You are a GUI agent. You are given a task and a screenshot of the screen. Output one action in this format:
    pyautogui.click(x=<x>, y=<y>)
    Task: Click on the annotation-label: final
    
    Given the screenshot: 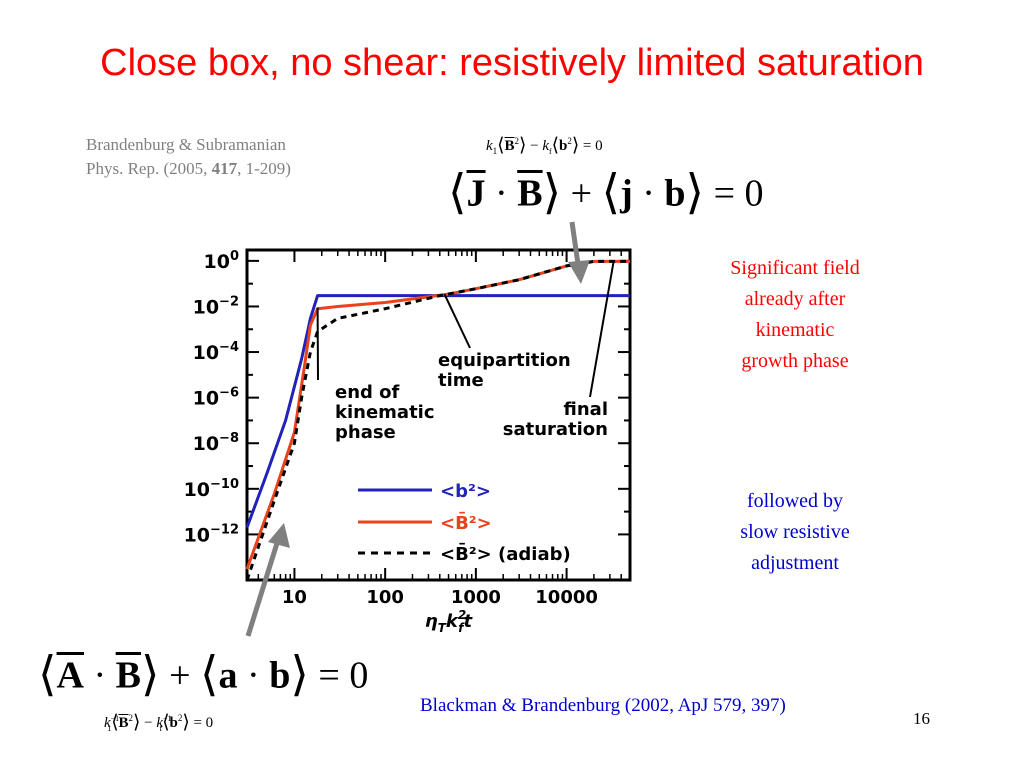 What is the action you would take?
    pyautogui.click(x=586, y=409)
    